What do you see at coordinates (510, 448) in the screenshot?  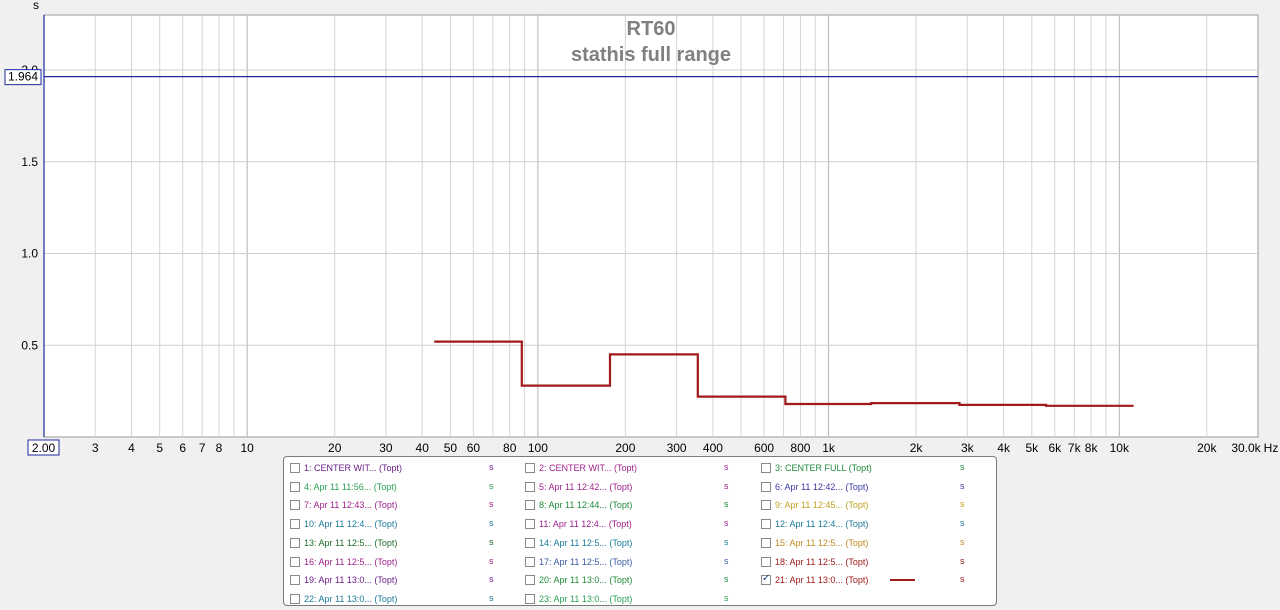 I see `x-tick-label: 80` at bounding box center [510, 448].